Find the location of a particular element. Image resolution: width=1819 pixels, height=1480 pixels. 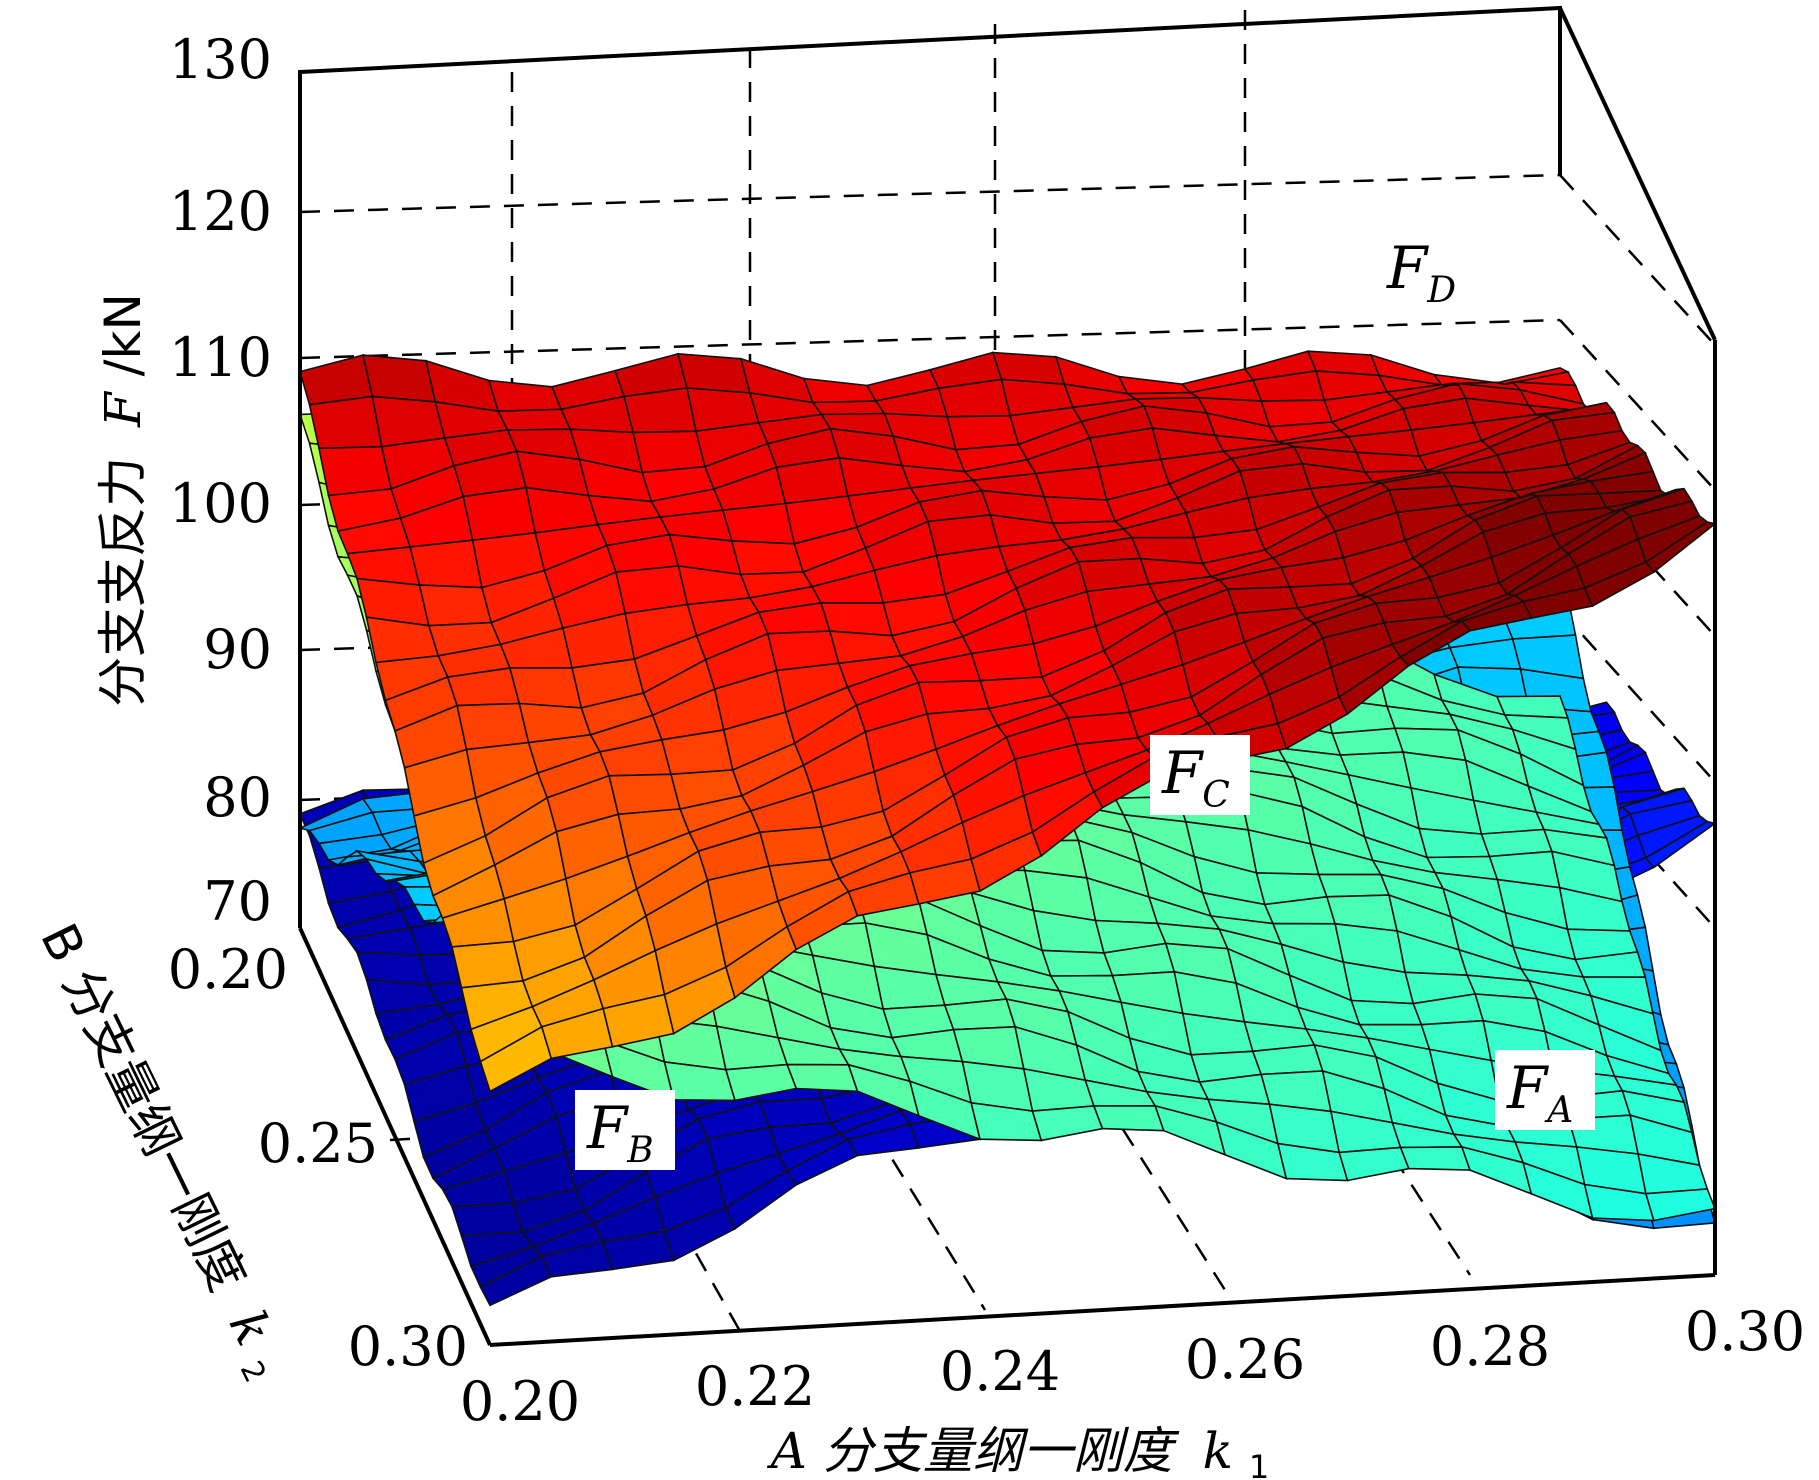

z-tick-label: 110 is located at coordinates (220, 357).